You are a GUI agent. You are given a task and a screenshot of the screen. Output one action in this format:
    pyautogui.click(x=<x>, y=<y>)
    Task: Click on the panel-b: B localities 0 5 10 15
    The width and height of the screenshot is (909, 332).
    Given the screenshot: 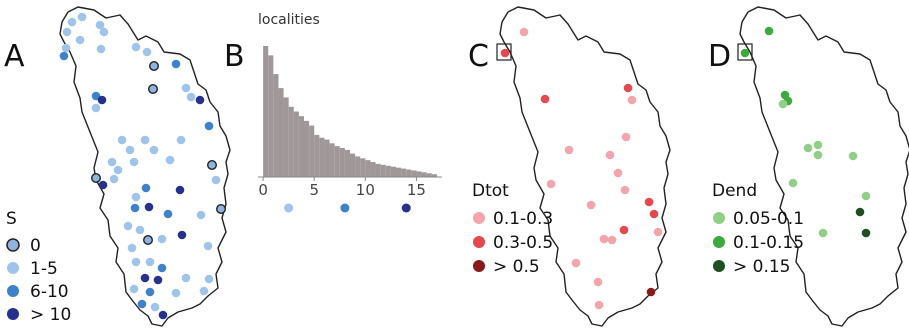 What is the action you would take?
    pyautogui.click(x=333, y=112)
    